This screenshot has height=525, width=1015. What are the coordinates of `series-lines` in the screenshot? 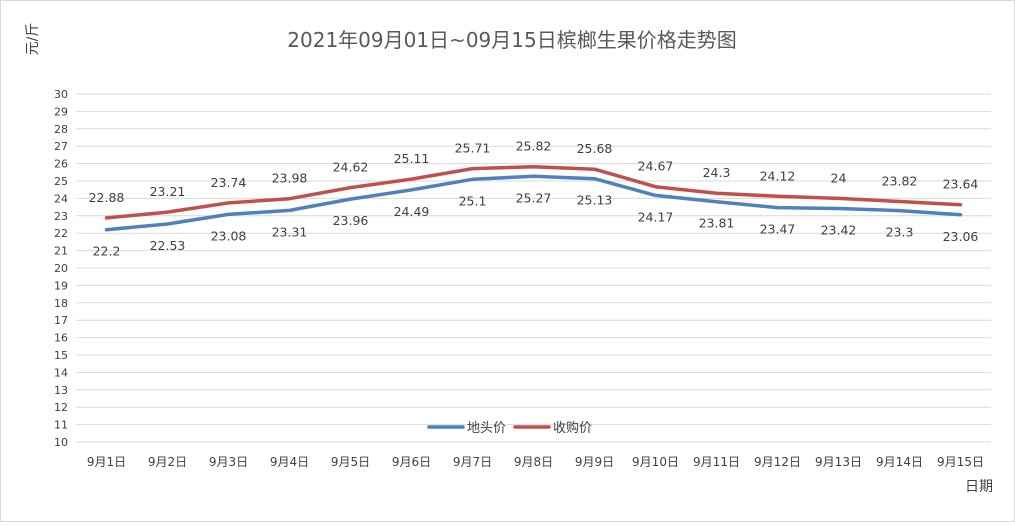 It's located at (533, 198).